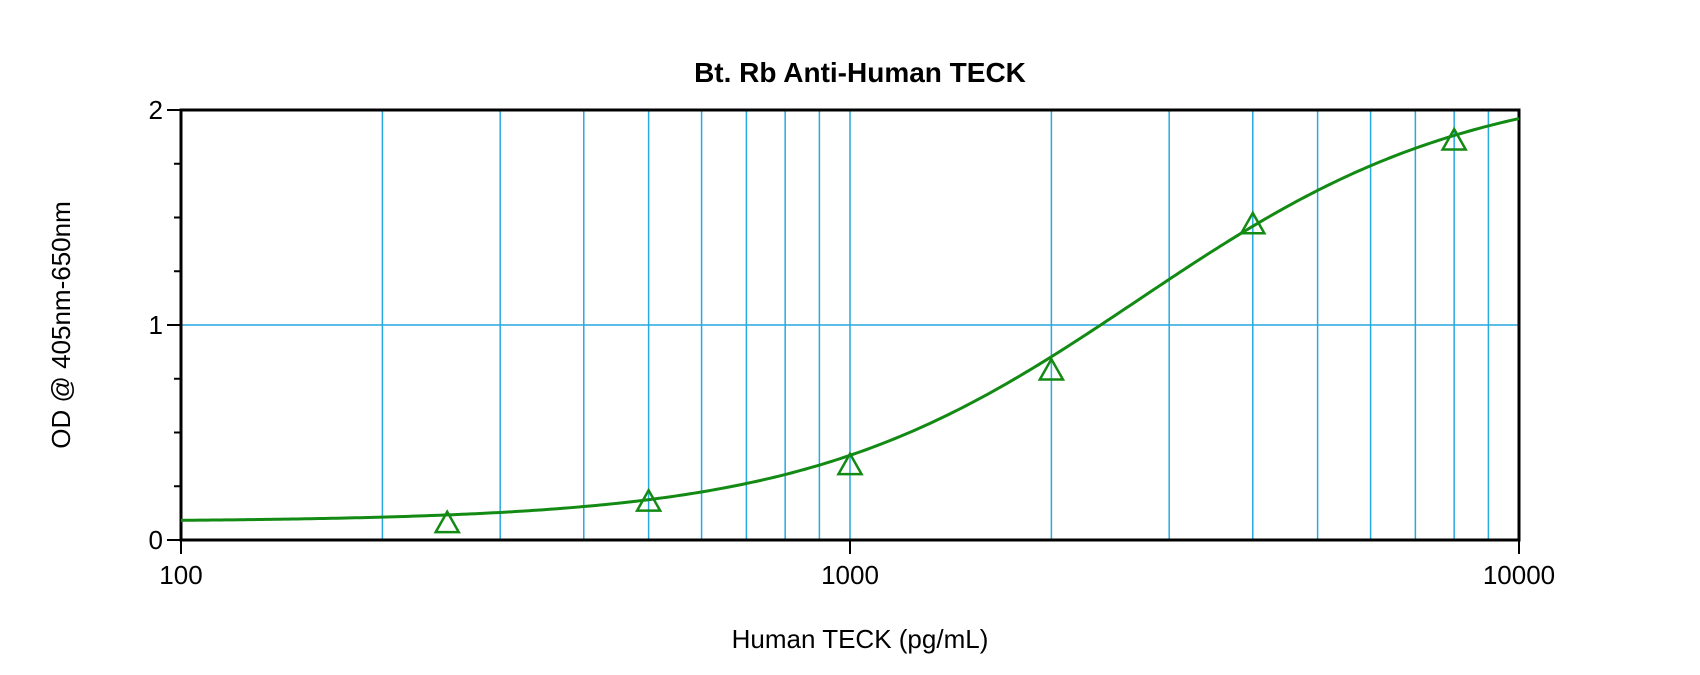 The height and width of the screenshot is (675, 1700). I want to click on x-tick-label: 100, so click(180, 575).